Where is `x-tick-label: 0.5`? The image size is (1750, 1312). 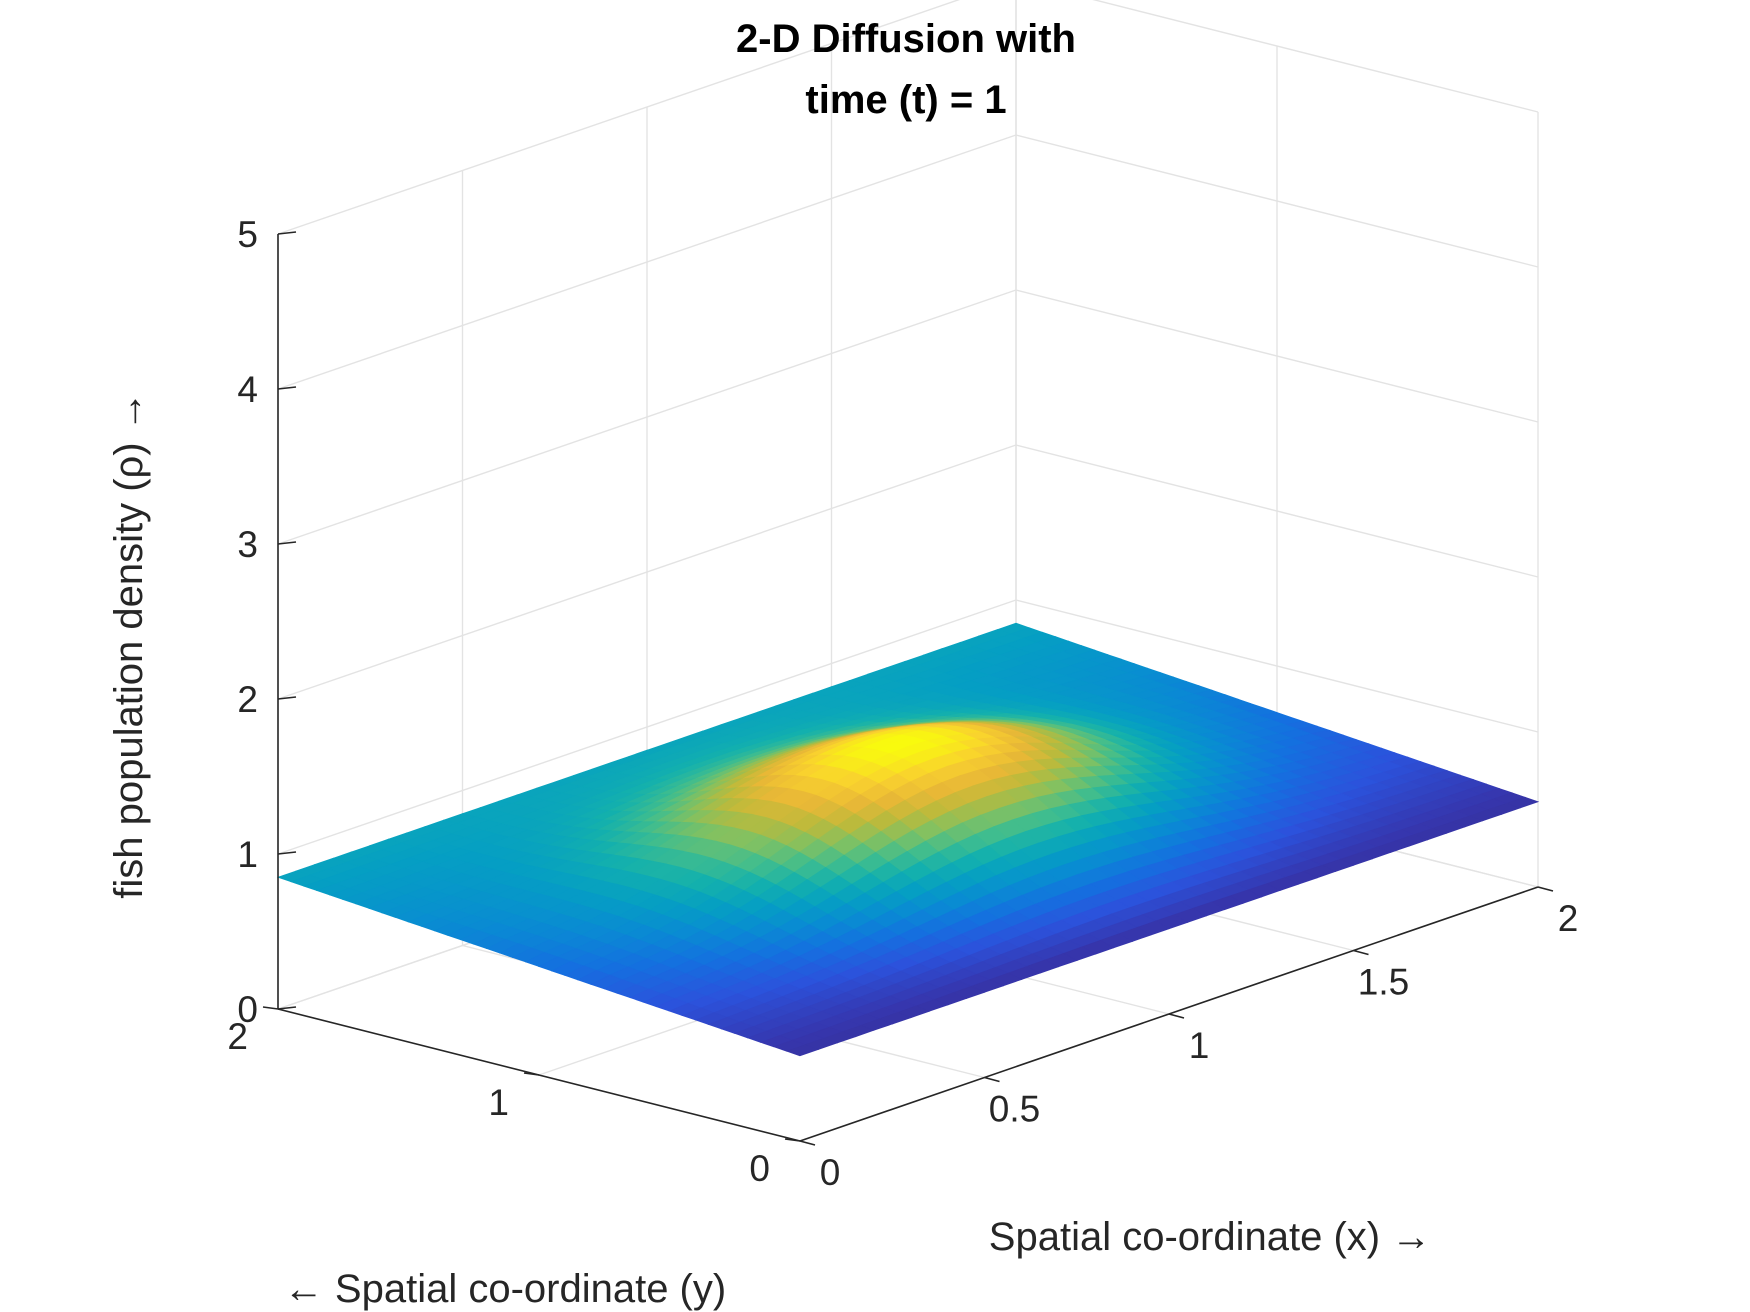 x-tick-label: 0.5 is located at coordinates (1014, 1109).